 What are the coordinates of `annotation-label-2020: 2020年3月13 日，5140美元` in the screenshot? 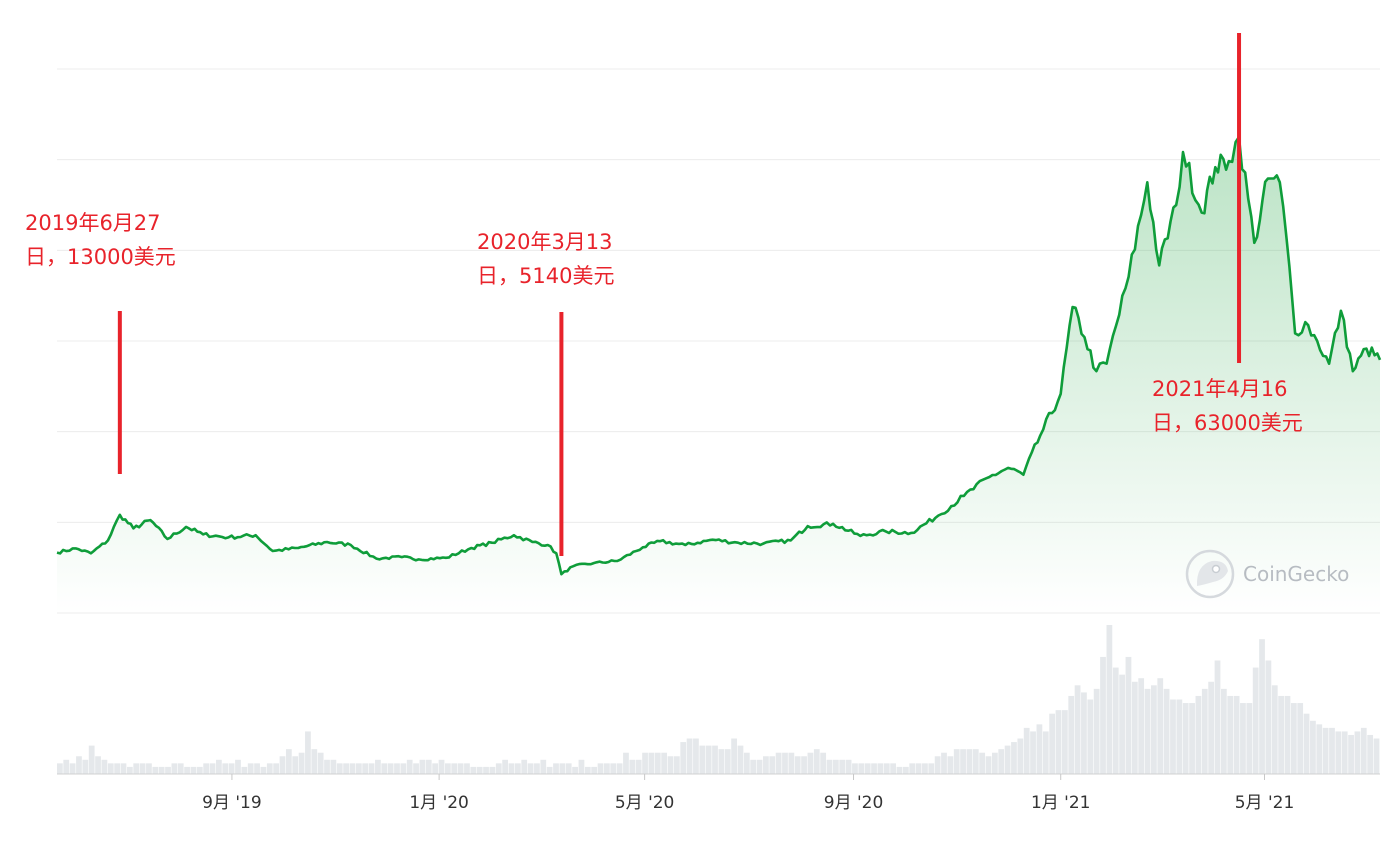 It's located at (546, 259).